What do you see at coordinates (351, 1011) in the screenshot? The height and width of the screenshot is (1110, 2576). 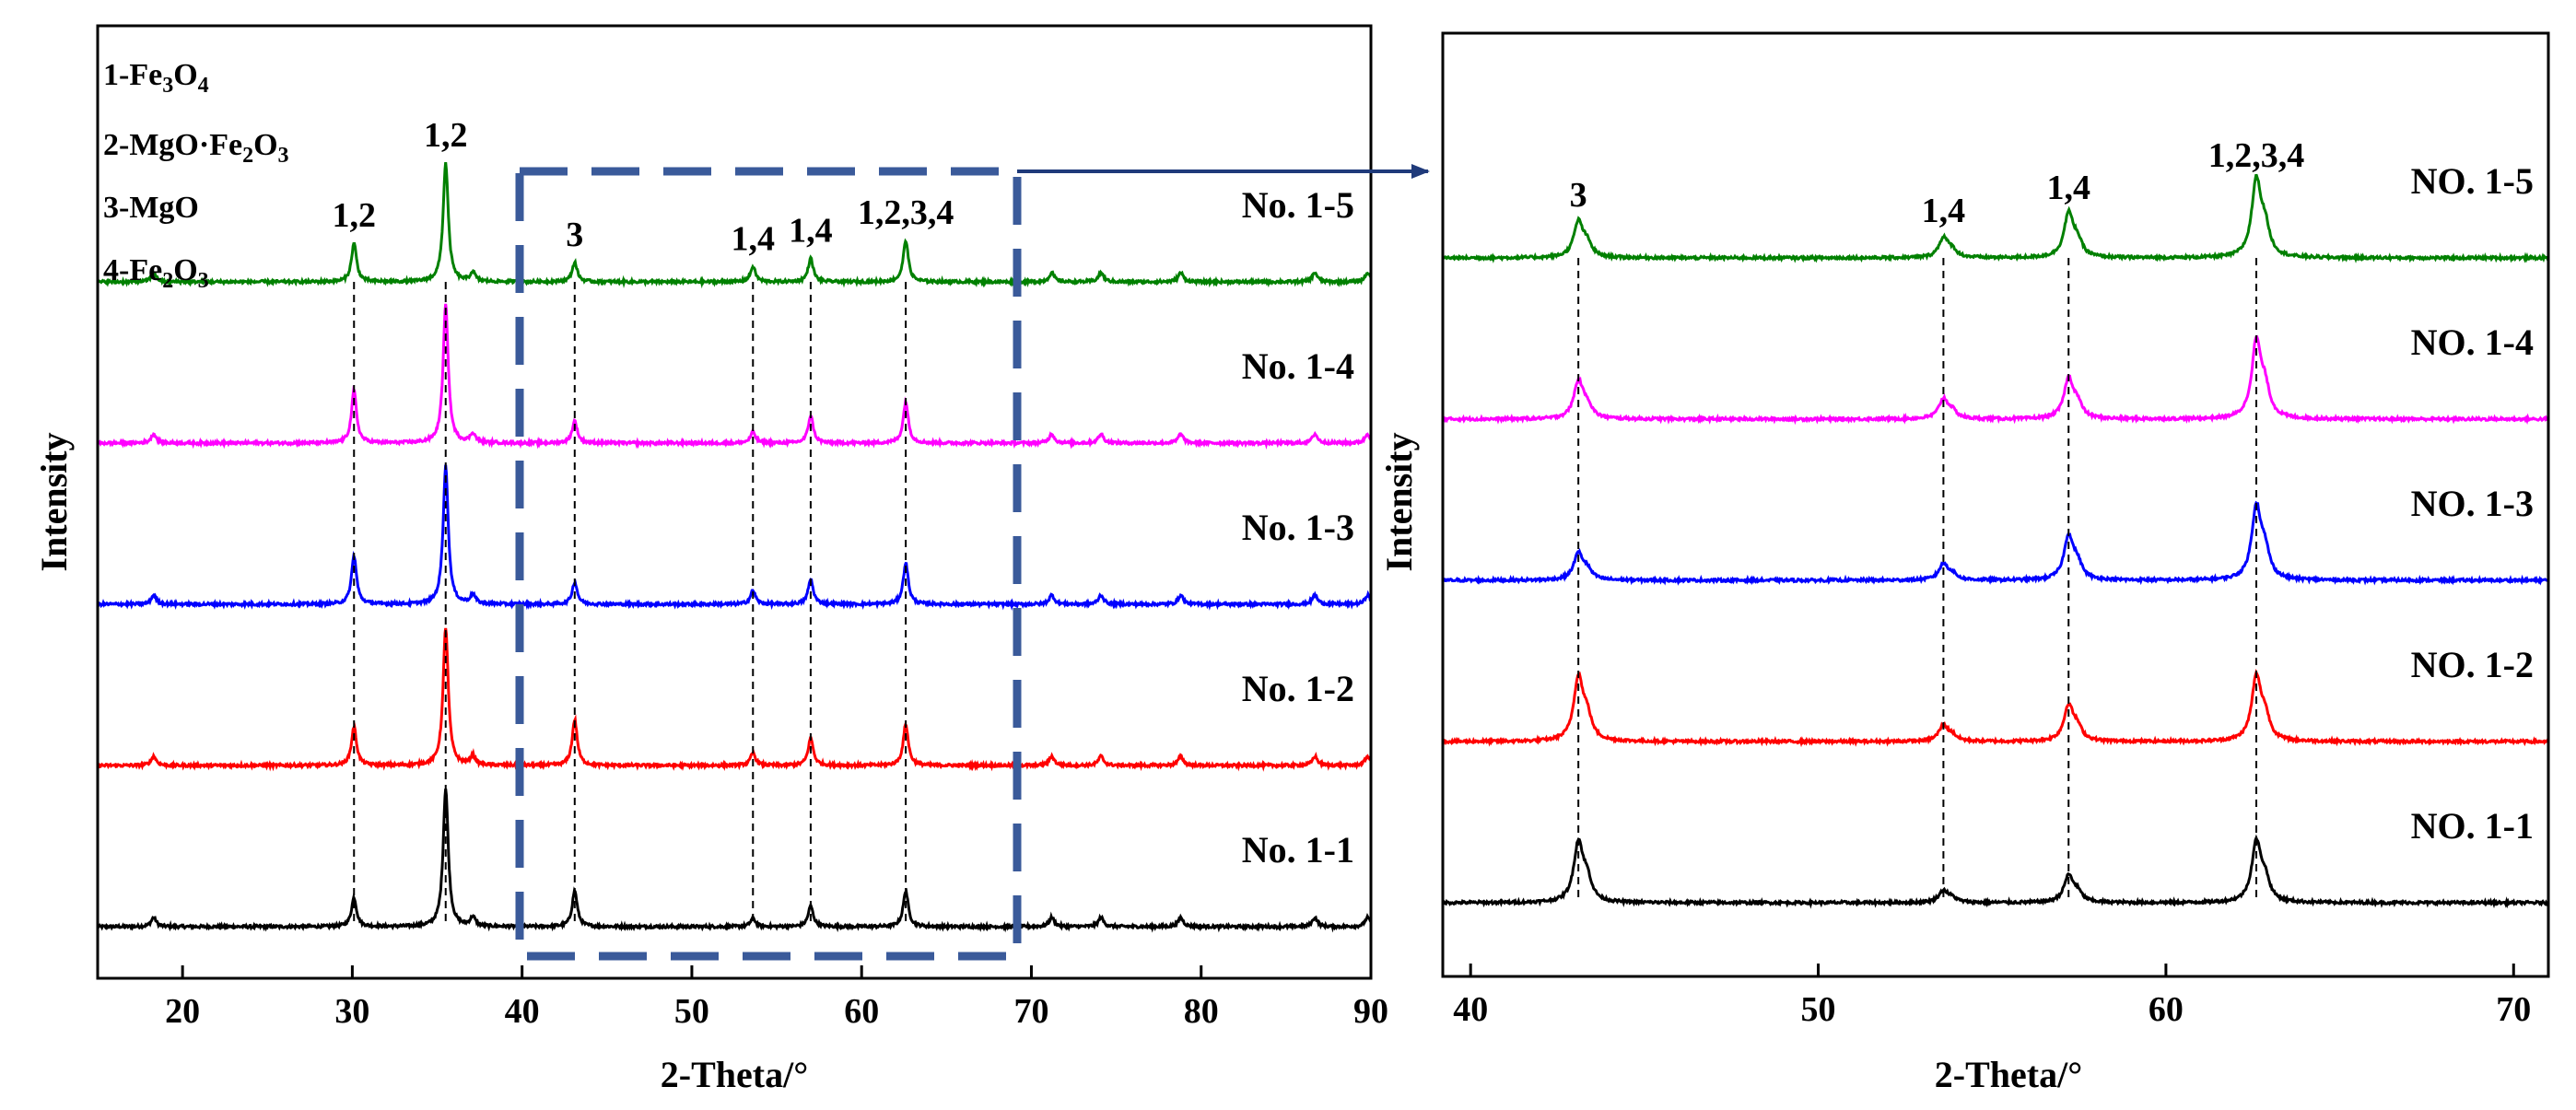 I see `x-tick-label: 30` at bounding box center [351, 1011].